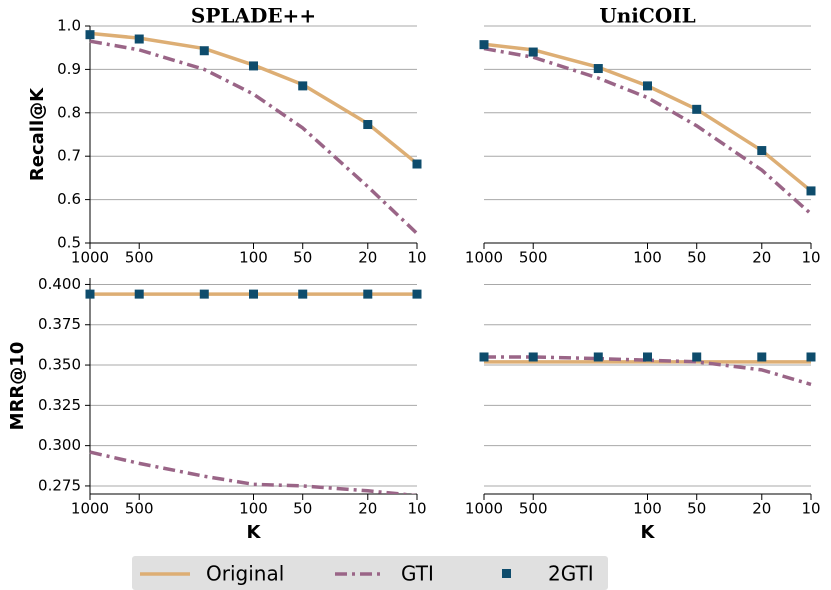 The image size is (831, 590). I want to click on y-axis-label: MRR@10, so click(17, 386).